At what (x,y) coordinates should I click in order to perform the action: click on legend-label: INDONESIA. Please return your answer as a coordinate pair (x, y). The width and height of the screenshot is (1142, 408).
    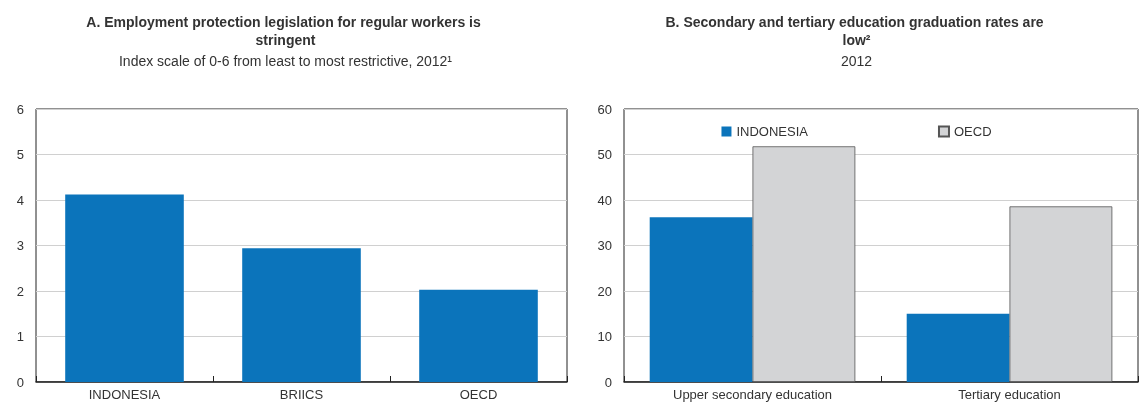
    Looking at the image, I should click on (772, 131).